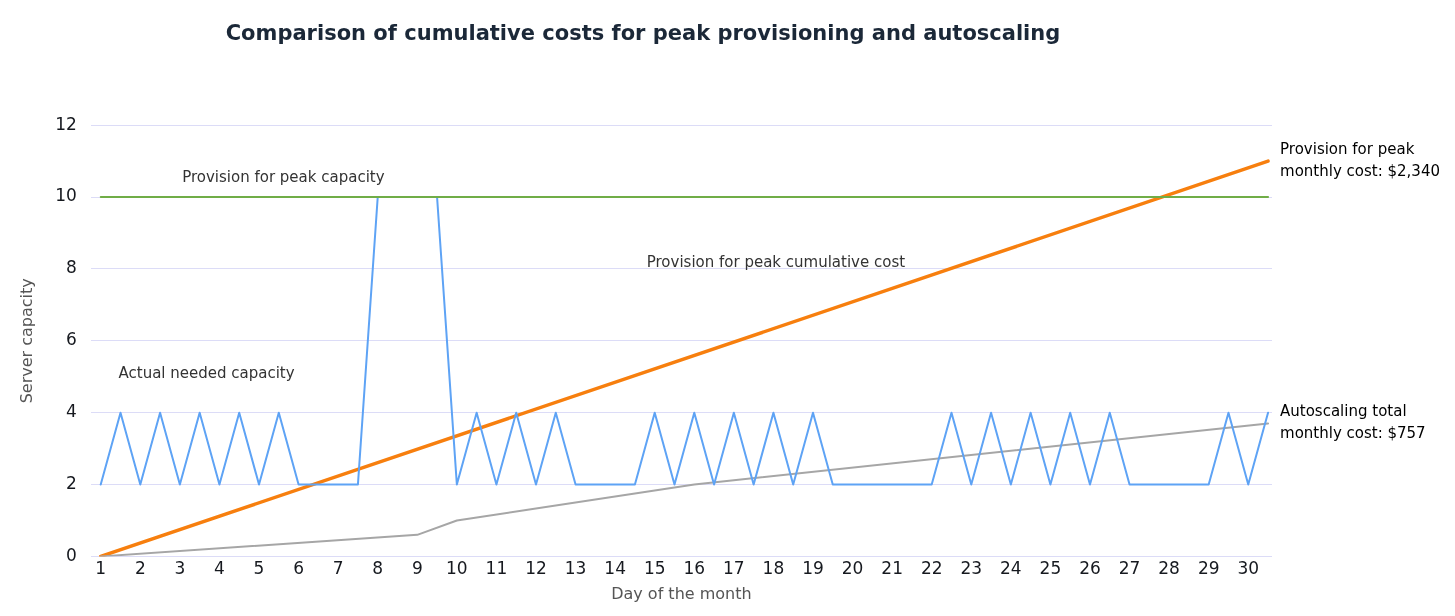  What do you see at coordinates (26, 341) in the screenshot?
I see `y-axis-title: Server capacity` at bounding box center [26, 341].